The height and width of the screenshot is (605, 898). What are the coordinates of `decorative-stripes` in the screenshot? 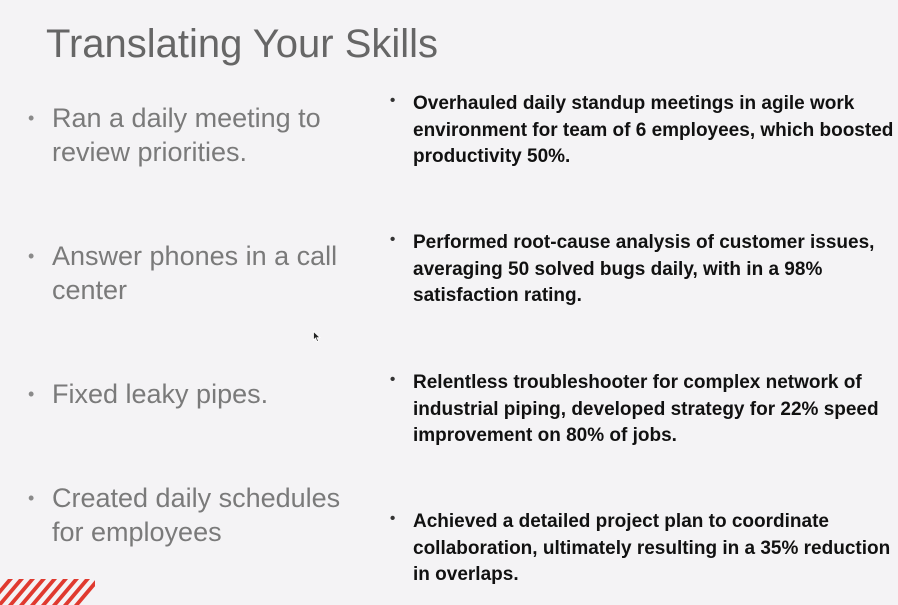 It's located at (47, 592).